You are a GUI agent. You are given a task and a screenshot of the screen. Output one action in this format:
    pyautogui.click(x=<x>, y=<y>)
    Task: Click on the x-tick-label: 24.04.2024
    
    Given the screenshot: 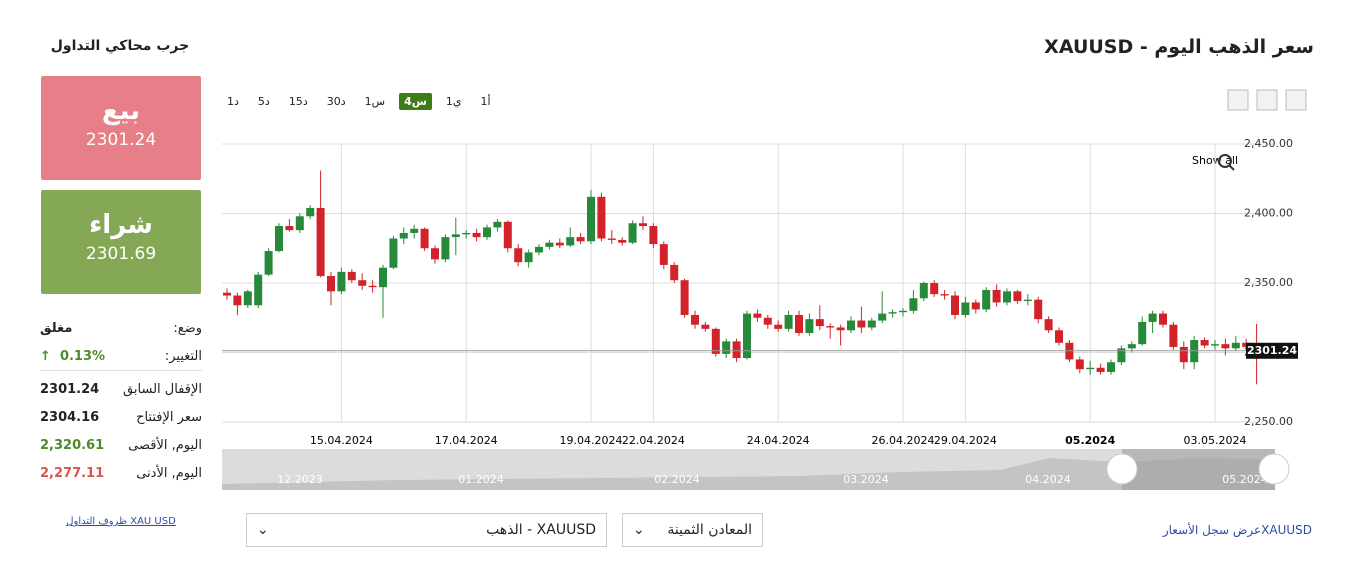 What is the action you would take?
    pyautogui.click(x=778, y=440)
    